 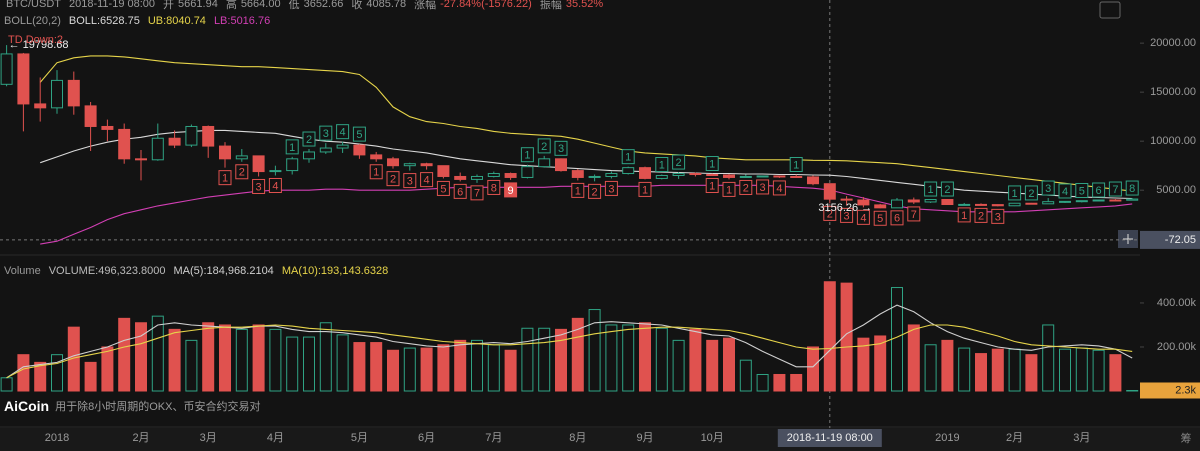 I want to click on fullscreen-icon, so click(x=1110, y=10).